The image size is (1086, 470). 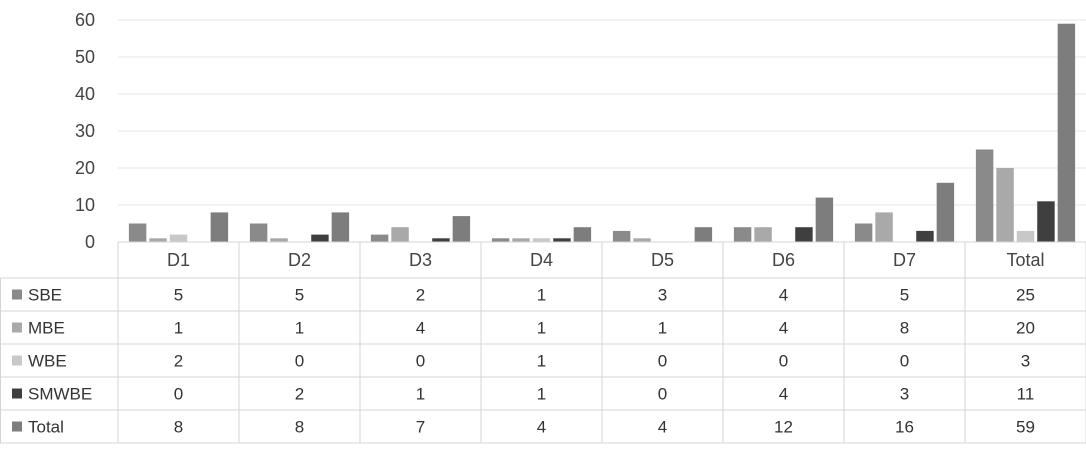 I want to click on bar-sbe-d3, so click(x=379, y=238).